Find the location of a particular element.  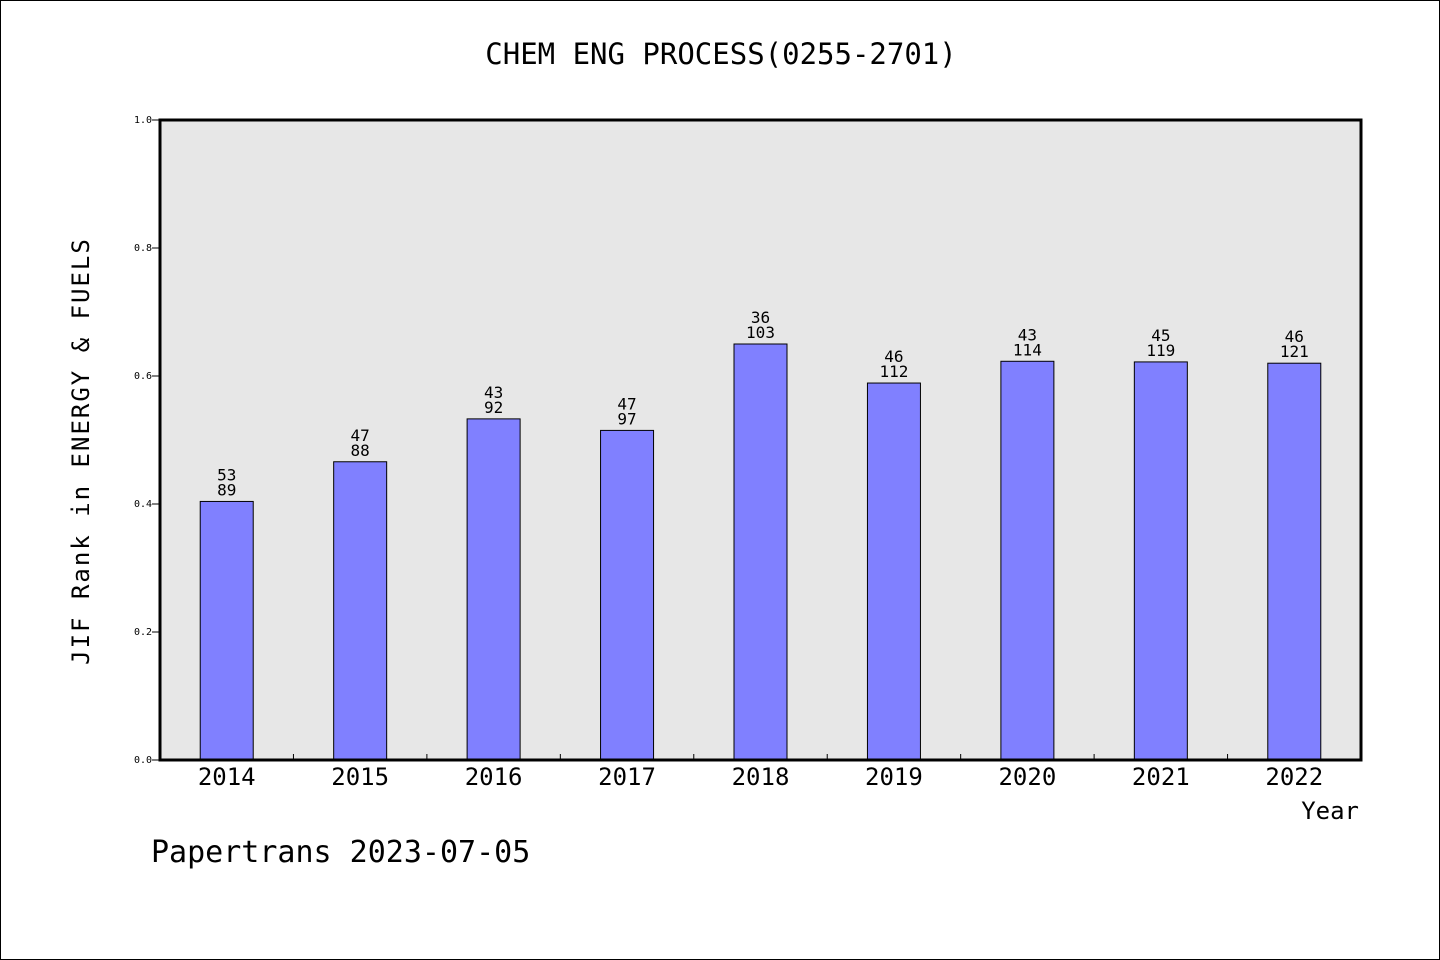

x-tick-label: 2021 is located at coordinates (1161, 777).